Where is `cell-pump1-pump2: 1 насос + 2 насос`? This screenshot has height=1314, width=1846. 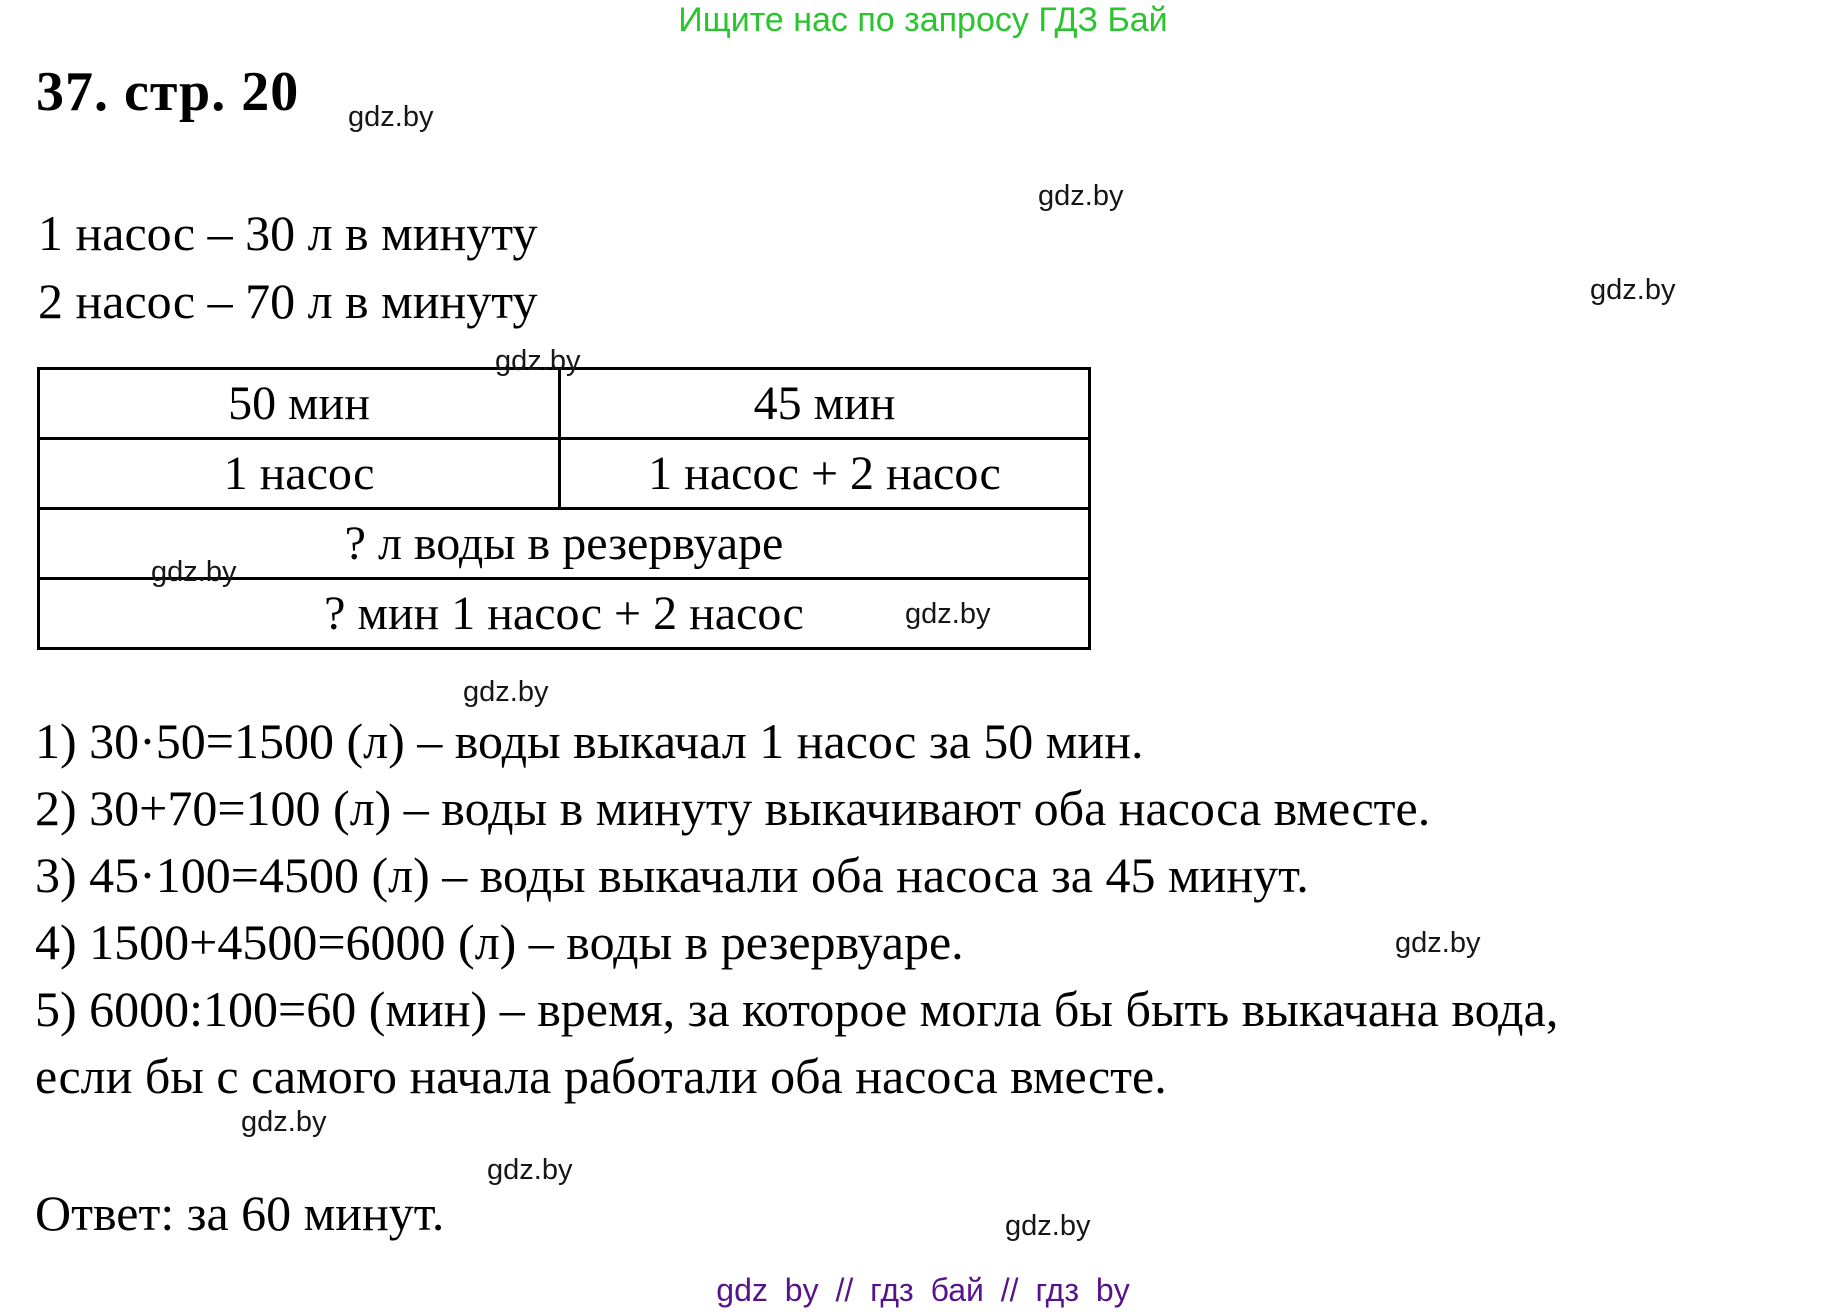
cell-pump1-pump2: 1 насос + 2 насос is located at coordinates (824, 473).